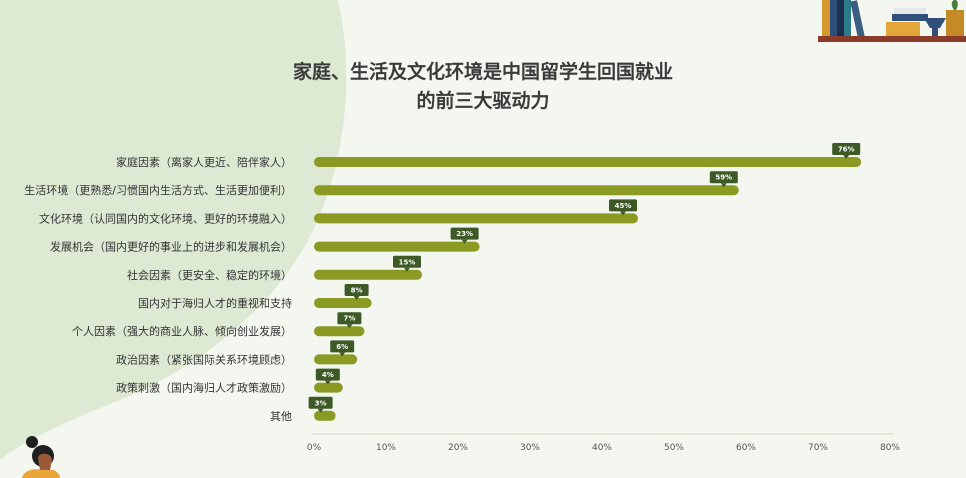 The width and height of the screenshot is (966, 478). What do you see at coordinates (158, 190) in the screenshot?
I see `category-label: 生活环境（更熟悉/习惯国内生活方式、生活更加便利）` at bounding box center [158, 190].